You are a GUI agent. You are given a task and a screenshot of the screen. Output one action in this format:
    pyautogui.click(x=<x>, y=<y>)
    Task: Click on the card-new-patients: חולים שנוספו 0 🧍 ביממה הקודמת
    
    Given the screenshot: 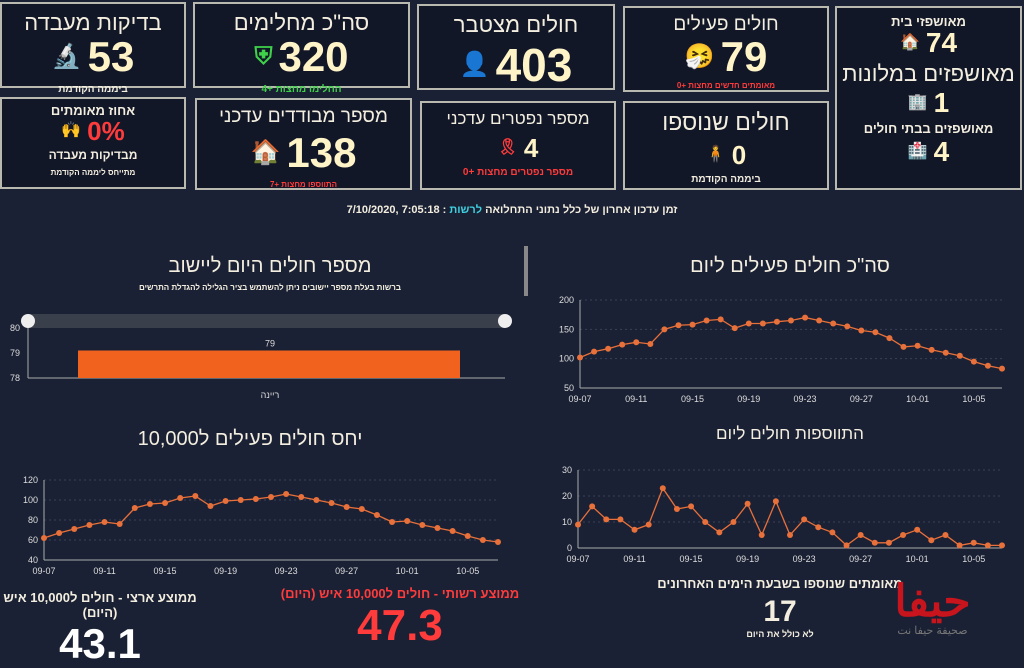 What is the action you would take?
    pyautogui.click(x=726, y=145)
    